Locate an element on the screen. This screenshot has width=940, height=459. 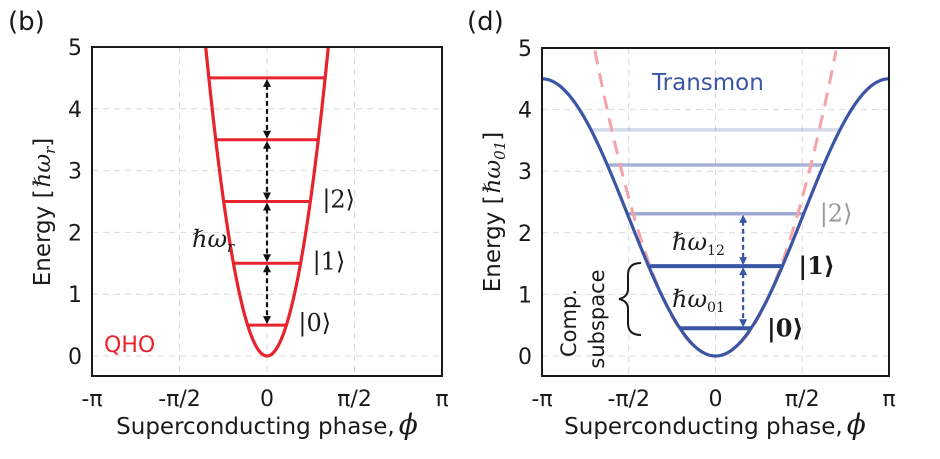
comp-subspace-label-line2: subspace is located at coordinates (597, 318).